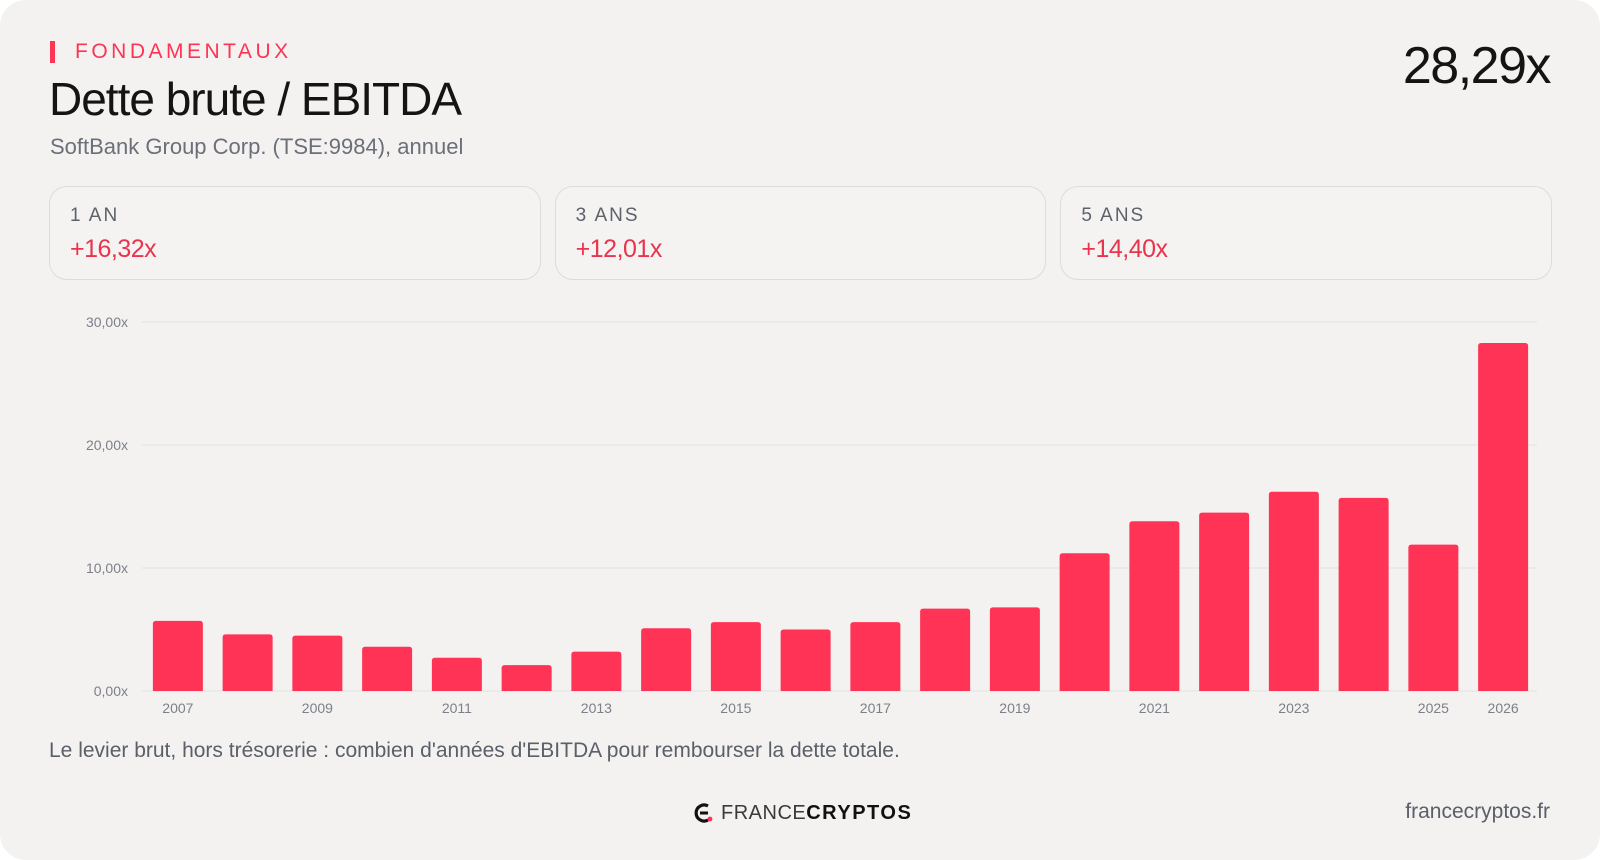 Image resolution: width=1600 pixels, height=860 pixels. Describe the element at coordinates (1113, 215) in the screenshot. I see `stat-label: 5 ANS` at that location.